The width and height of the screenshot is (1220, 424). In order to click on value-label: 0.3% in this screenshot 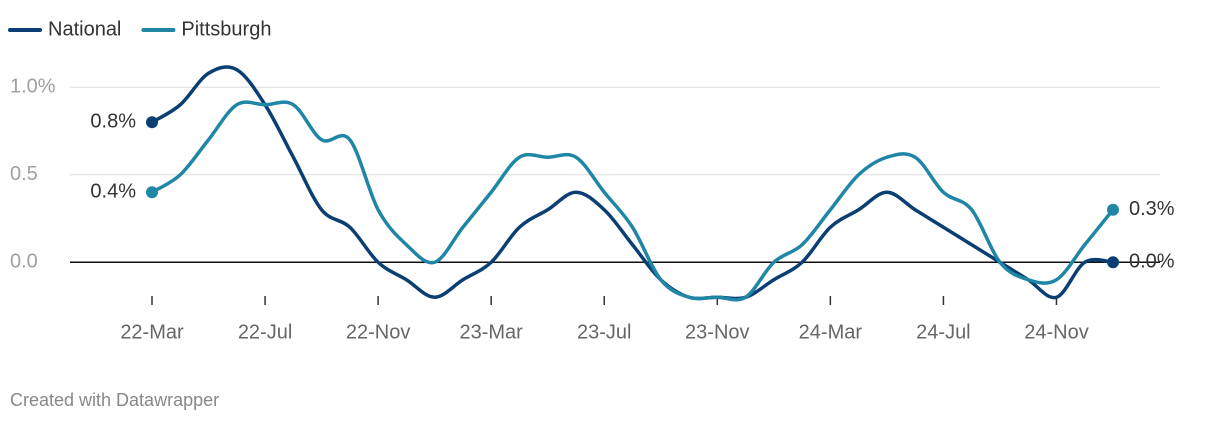, I will do `click(1152, 209)`.